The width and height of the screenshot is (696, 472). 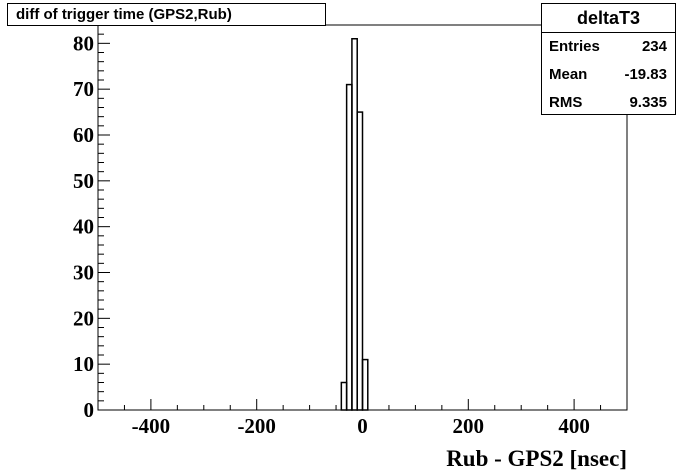 What do you see at coordinates (166, 14) in the screenshot?
I see `chart-title: diff of trigger time (GPS2,Rub)` at bounding box center [166, 14].